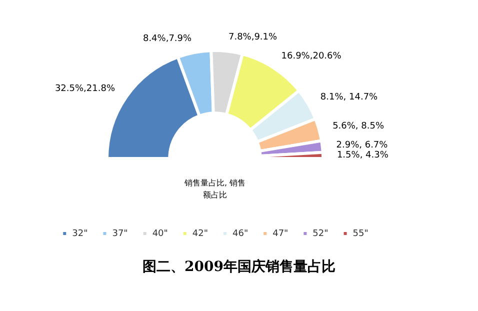  What do you see at coordinates (80, 233) in the screenshot?
I see `legend-label: 32"` at bounding box center [80, 233].